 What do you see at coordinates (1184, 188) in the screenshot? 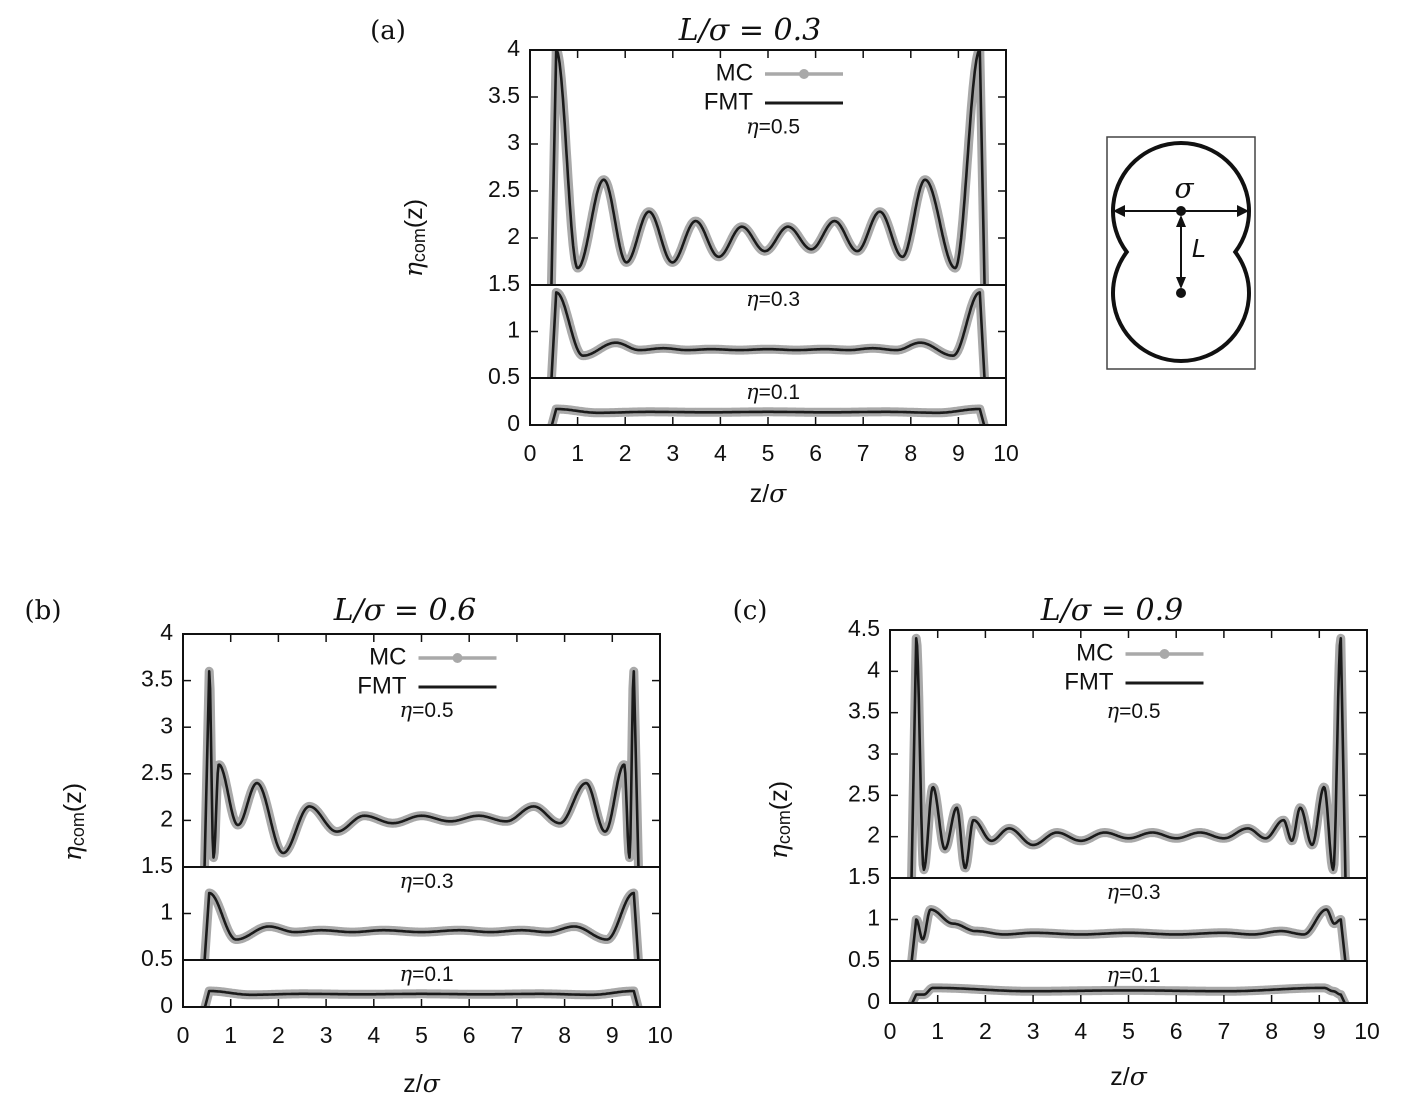
I see `sigma-label: σ` at bounding box center [1184, 188].